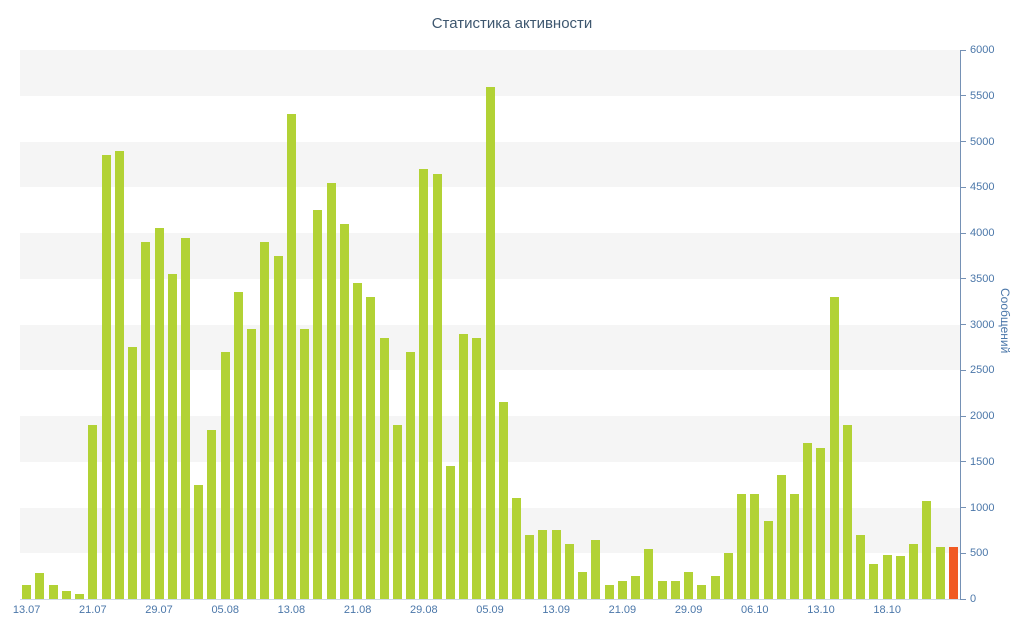  What do you see at coordinates (93, 610) in the screenshot?
I see `x-tick-label: 21.07` at bounding box center [93, 610].